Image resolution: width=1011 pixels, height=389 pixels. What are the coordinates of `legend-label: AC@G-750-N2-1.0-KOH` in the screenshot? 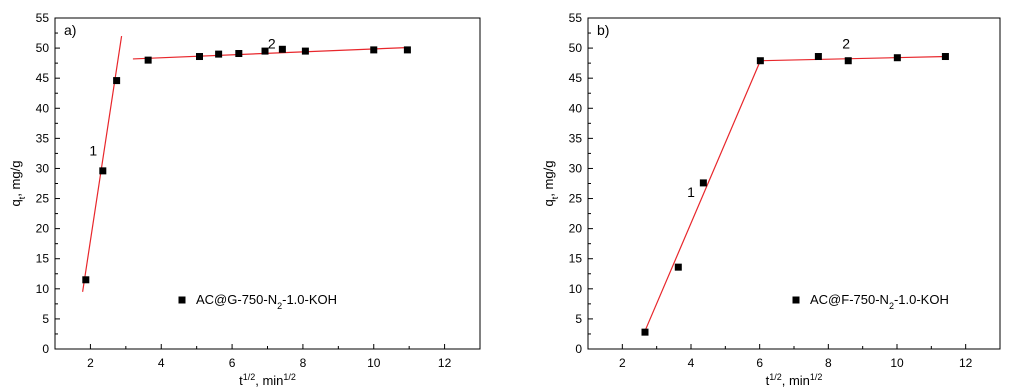 It's located at (266, 301).